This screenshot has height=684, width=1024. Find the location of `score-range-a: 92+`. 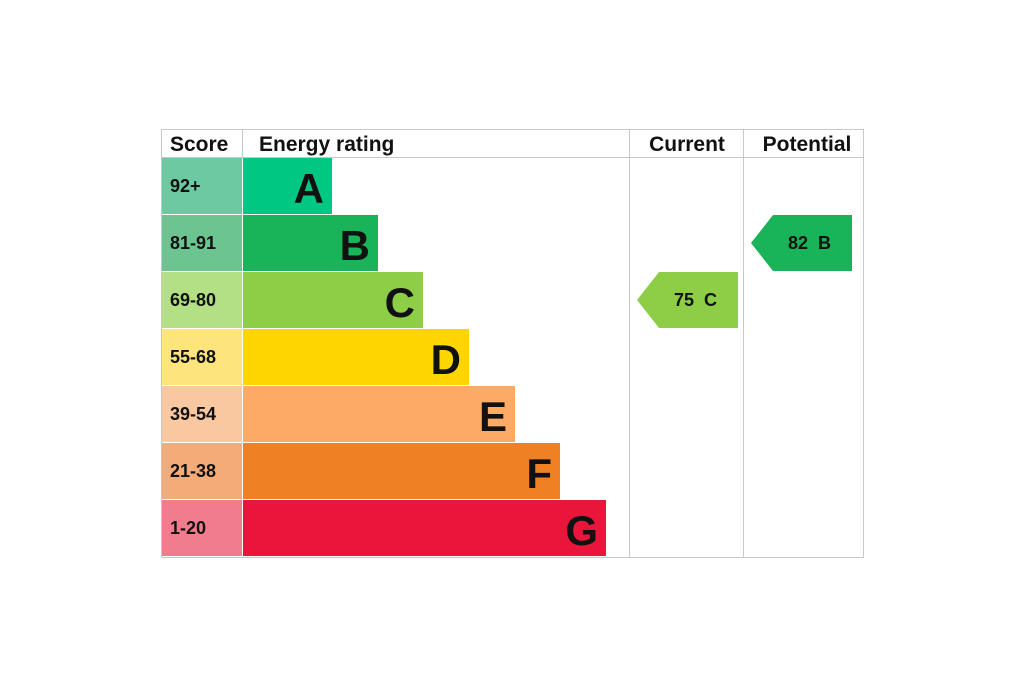

score-range-a: 92+ is located at coordinates (185, 186).